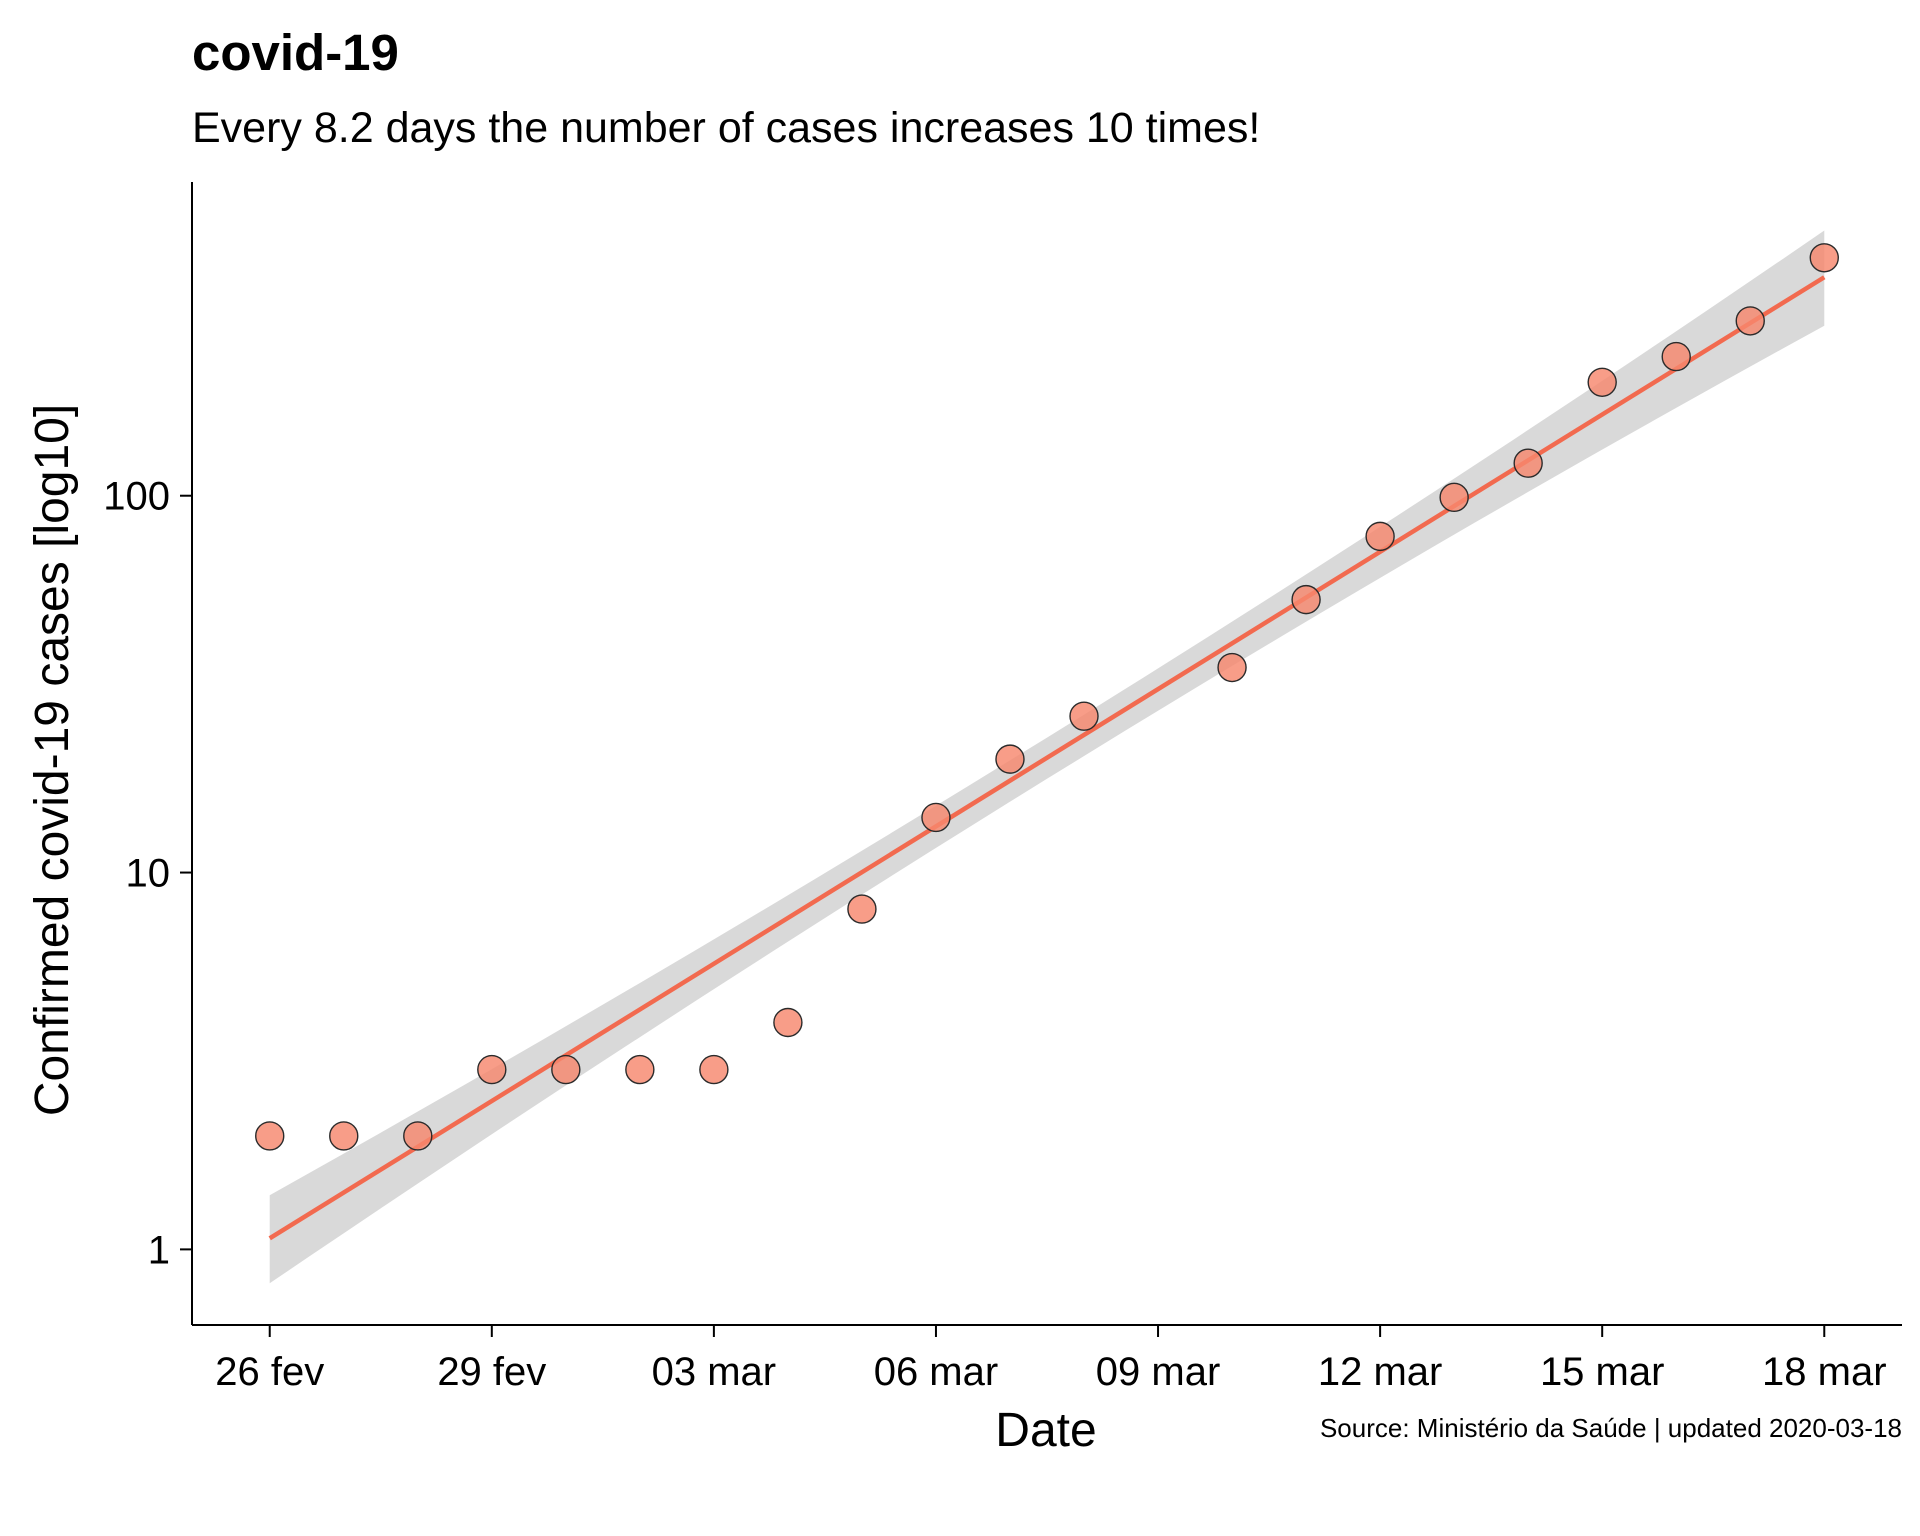 The width and height of the screenshot is (1920, 1536). I want to click on x-tick-label: 26 fev, so click(269, 1372).